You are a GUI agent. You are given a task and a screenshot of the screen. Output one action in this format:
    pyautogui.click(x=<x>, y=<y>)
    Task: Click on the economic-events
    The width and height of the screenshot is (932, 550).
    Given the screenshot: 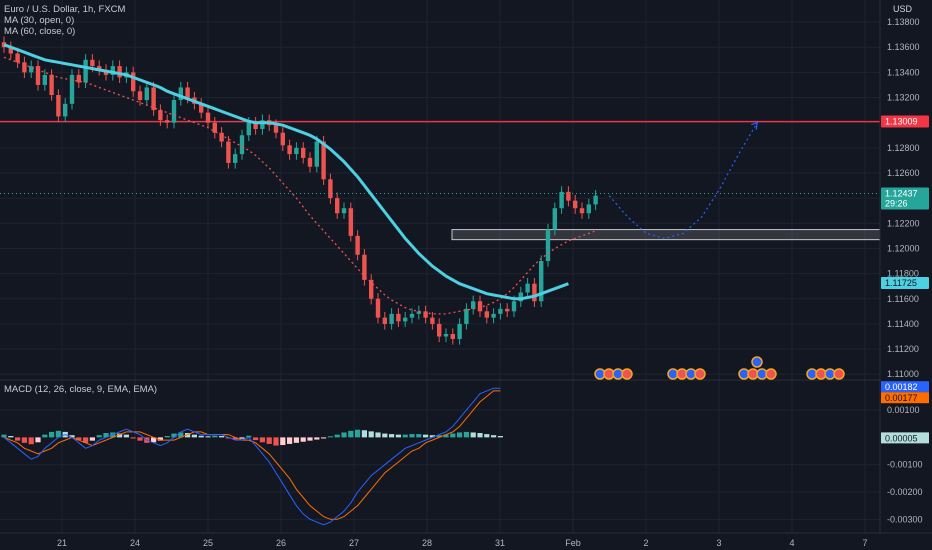 What is the action you would take?
    pyautogui.click(x=719, y=368)
    